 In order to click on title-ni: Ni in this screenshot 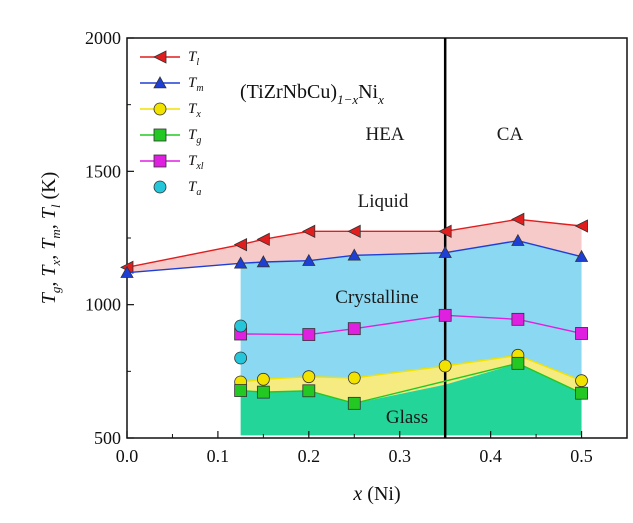, I will do `click(368, 92)`.